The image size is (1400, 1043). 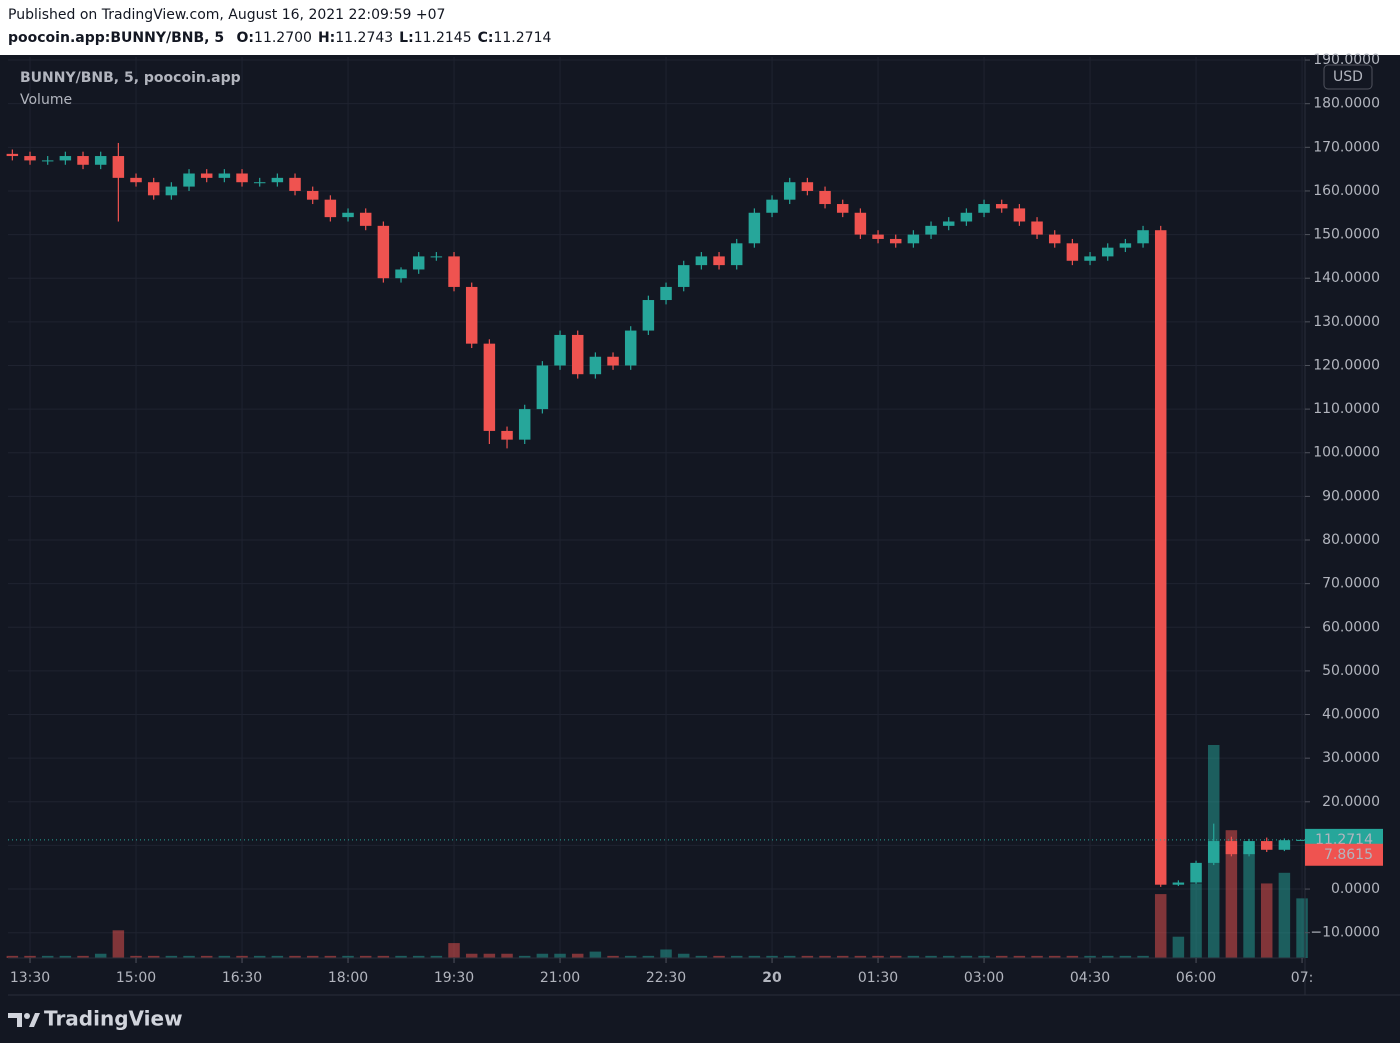 I want to click on y-tick-label: 120.0000, so click(x=1346, y=365).